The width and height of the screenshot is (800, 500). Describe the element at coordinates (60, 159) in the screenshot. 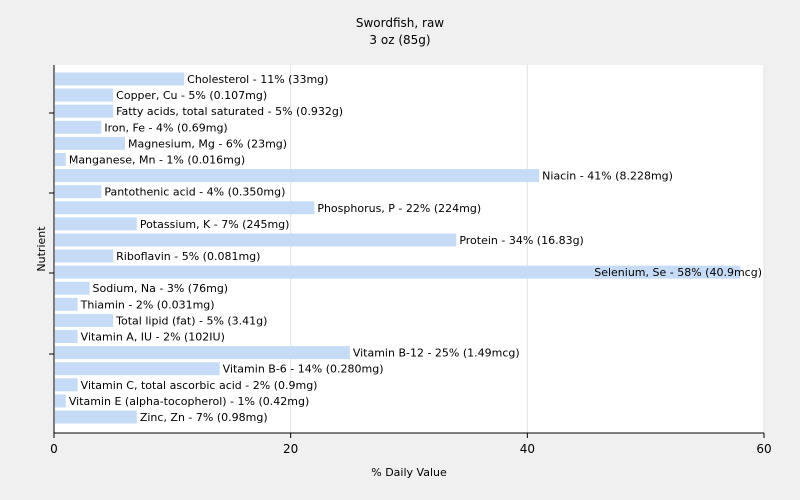

I see `bar-manganese-mn` at that location.